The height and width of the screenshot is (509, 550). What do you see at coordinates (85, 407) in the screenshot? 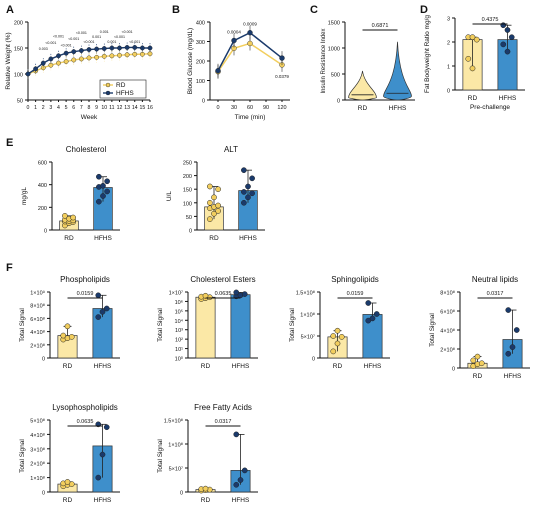
I see `chart-title-F5: Lysophospholipids` at bounding box center [85, 407].